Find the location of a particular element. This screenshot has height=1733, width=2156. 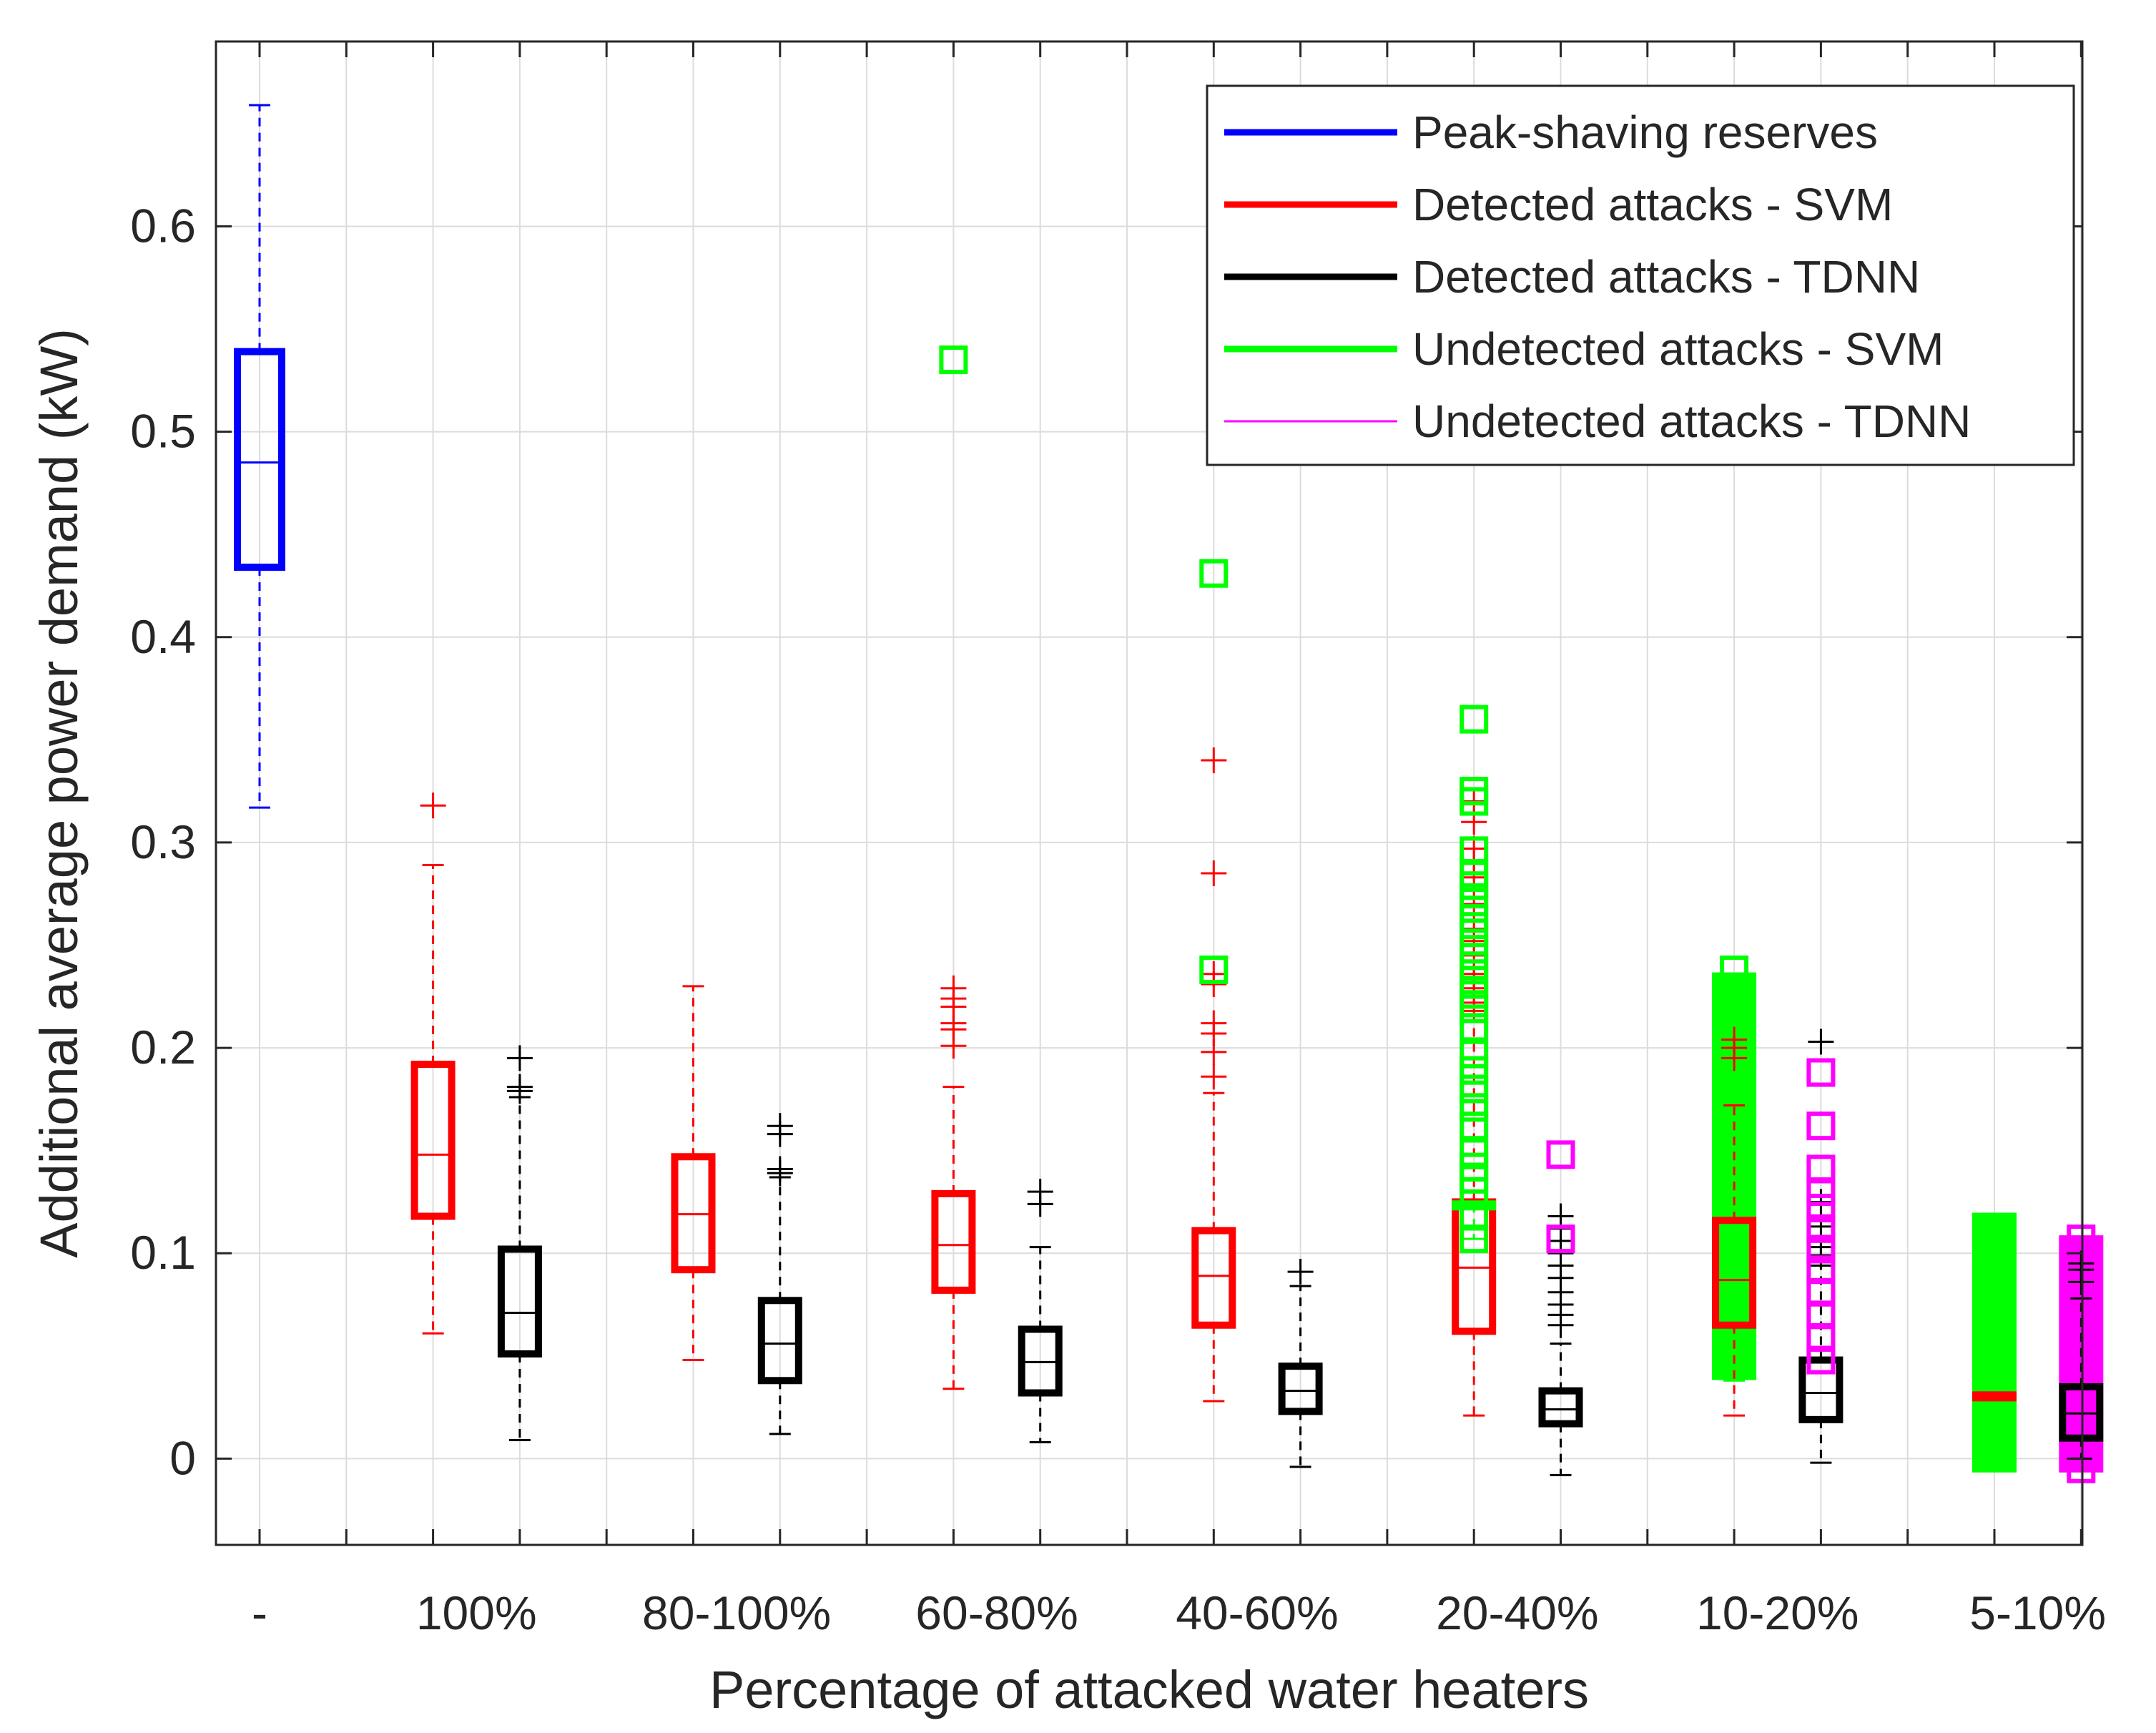

box-60-80-detected-attacks-svm is located at coordinates (953, 1183).